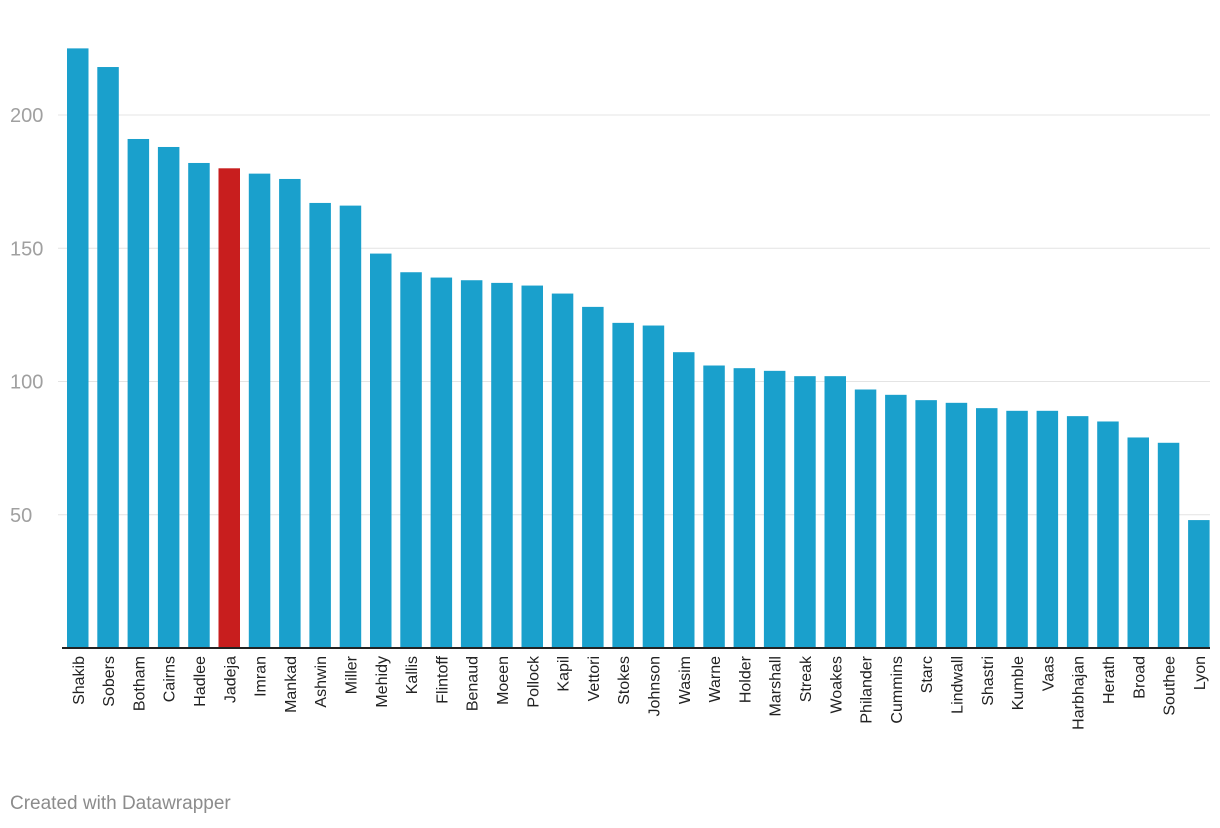 The image size is (1220, 828). Describe the element at coordinates (714, 506) in the screenshot. I see `bar-warne` at that location.